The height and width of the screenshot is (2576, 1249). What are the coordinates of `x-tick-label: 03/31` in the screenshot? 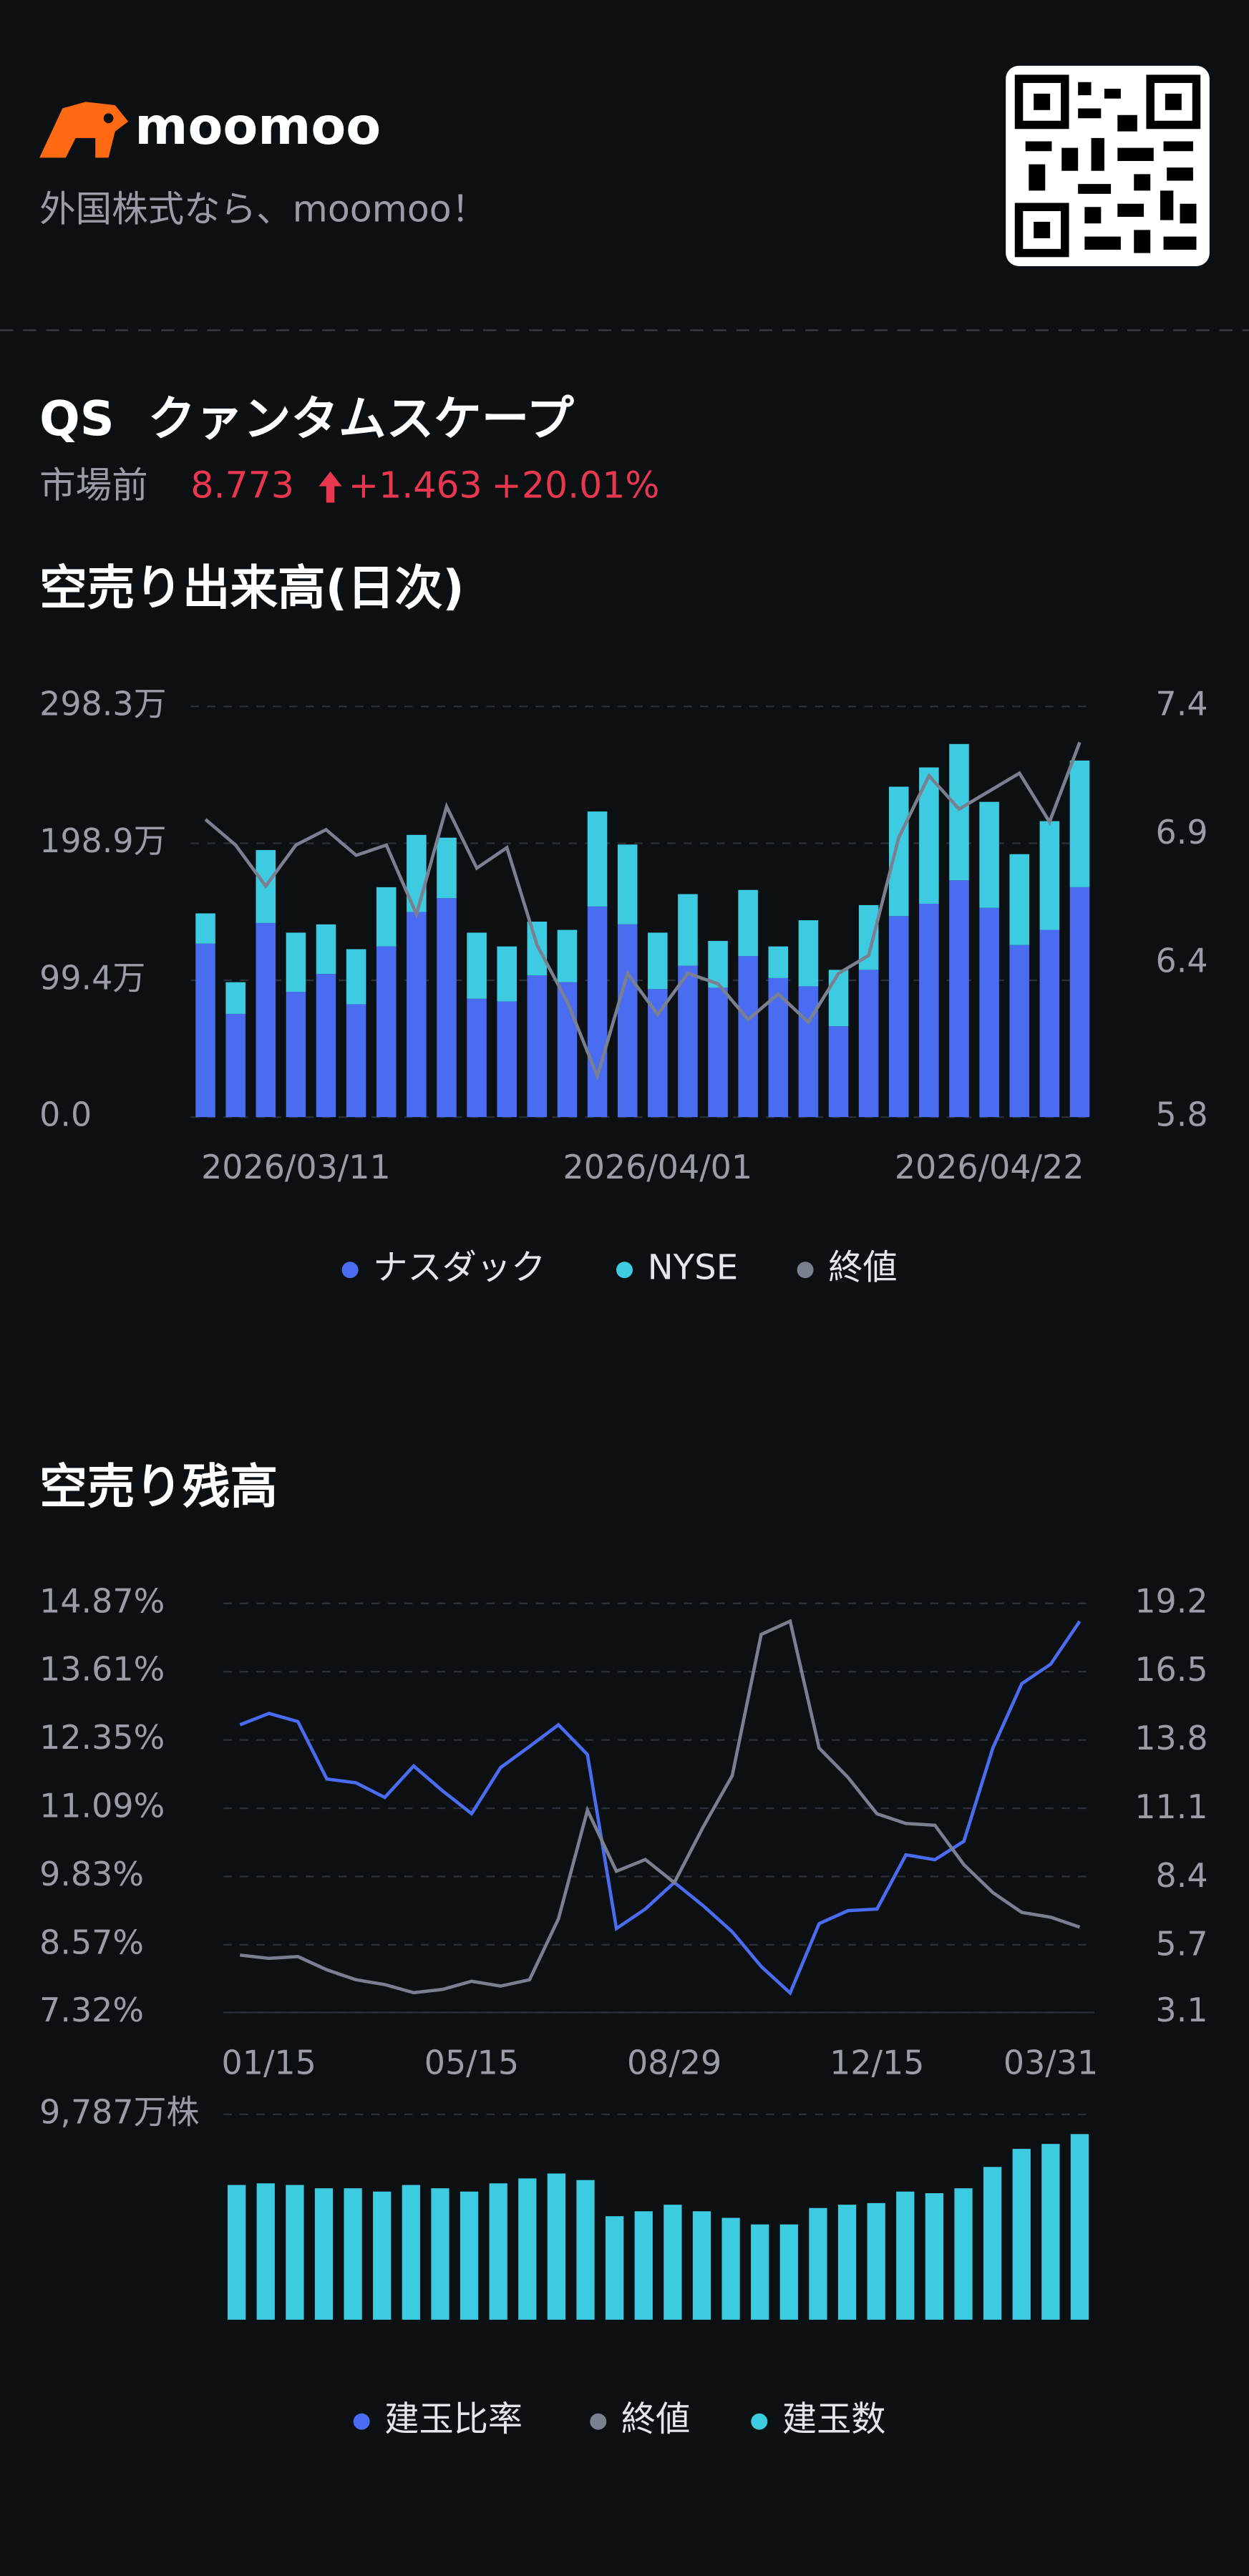 It's located at (1050, 2062).